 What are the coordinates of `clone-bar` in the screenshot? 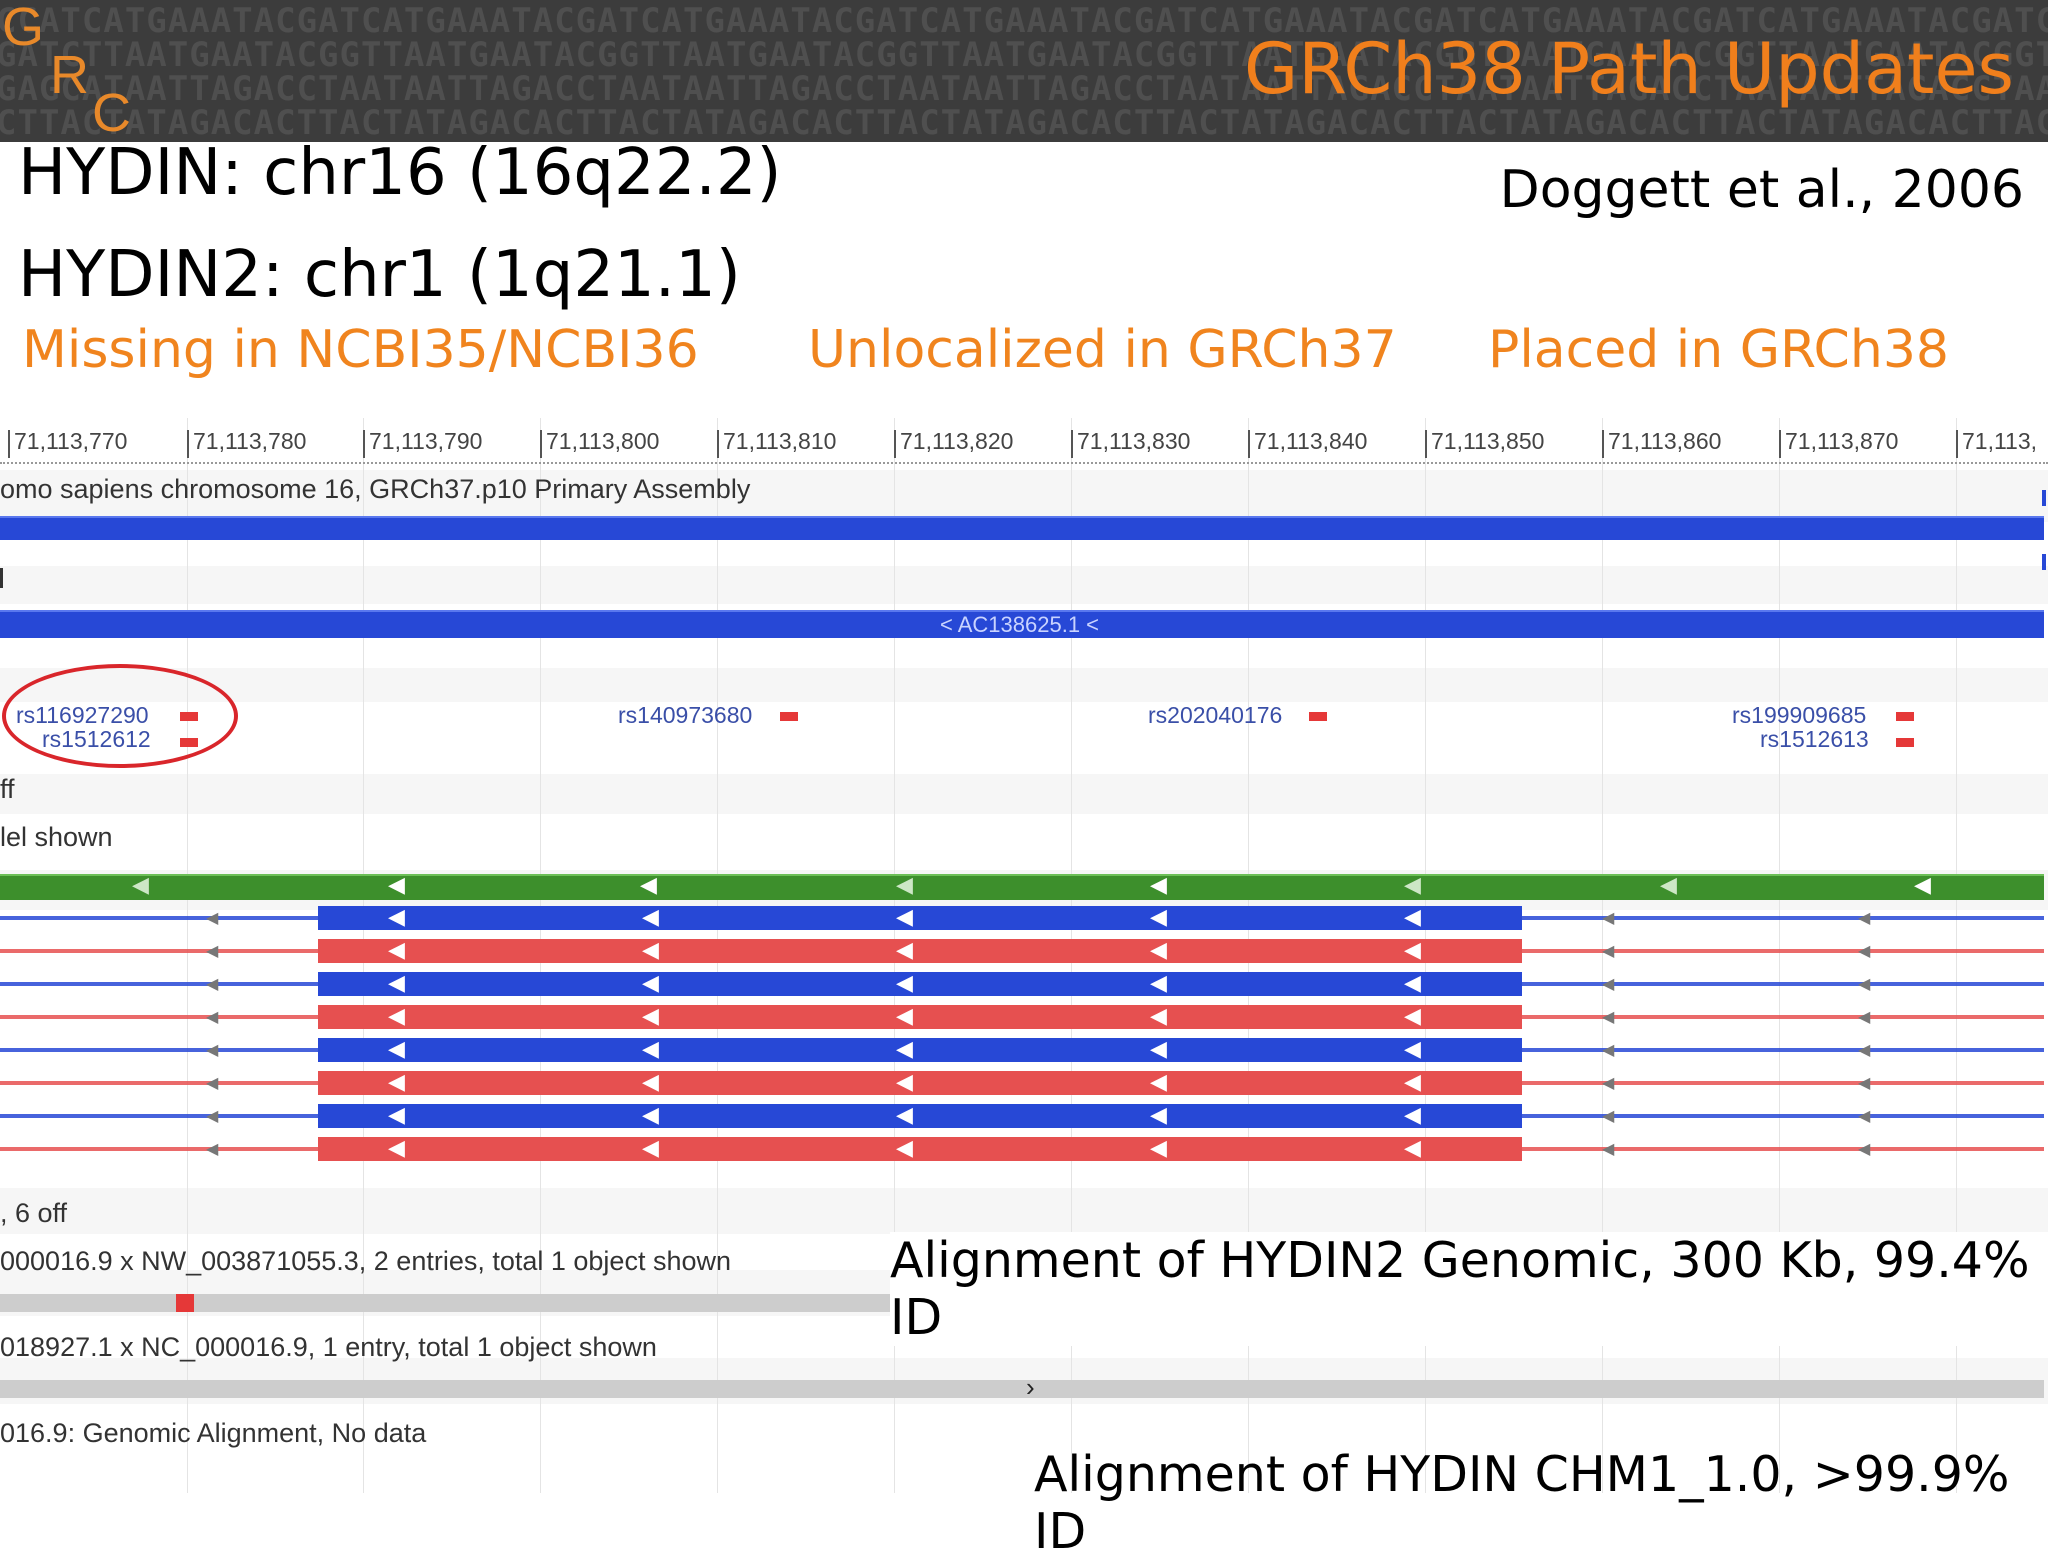 It's located at (1022, 624).